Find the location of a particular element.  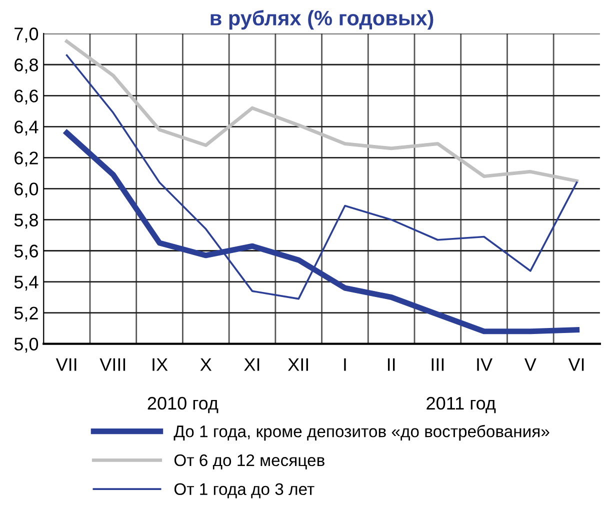

x-tick-label: XII is located at coordinates (298, 364).